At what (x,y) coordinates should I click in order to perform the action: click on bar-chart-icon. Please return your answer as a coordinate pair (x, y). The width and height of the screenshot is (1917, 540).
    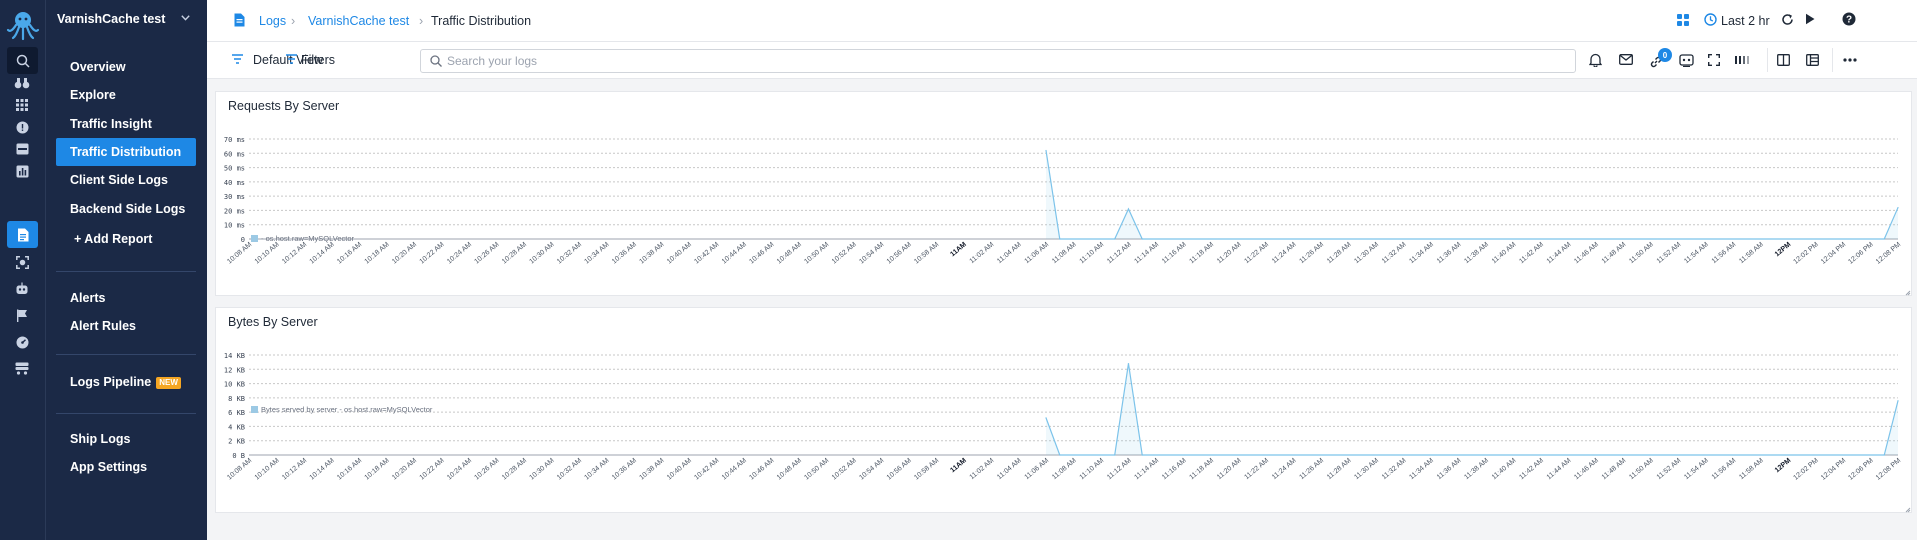
    Looking at the image, I should click on (22, 171).